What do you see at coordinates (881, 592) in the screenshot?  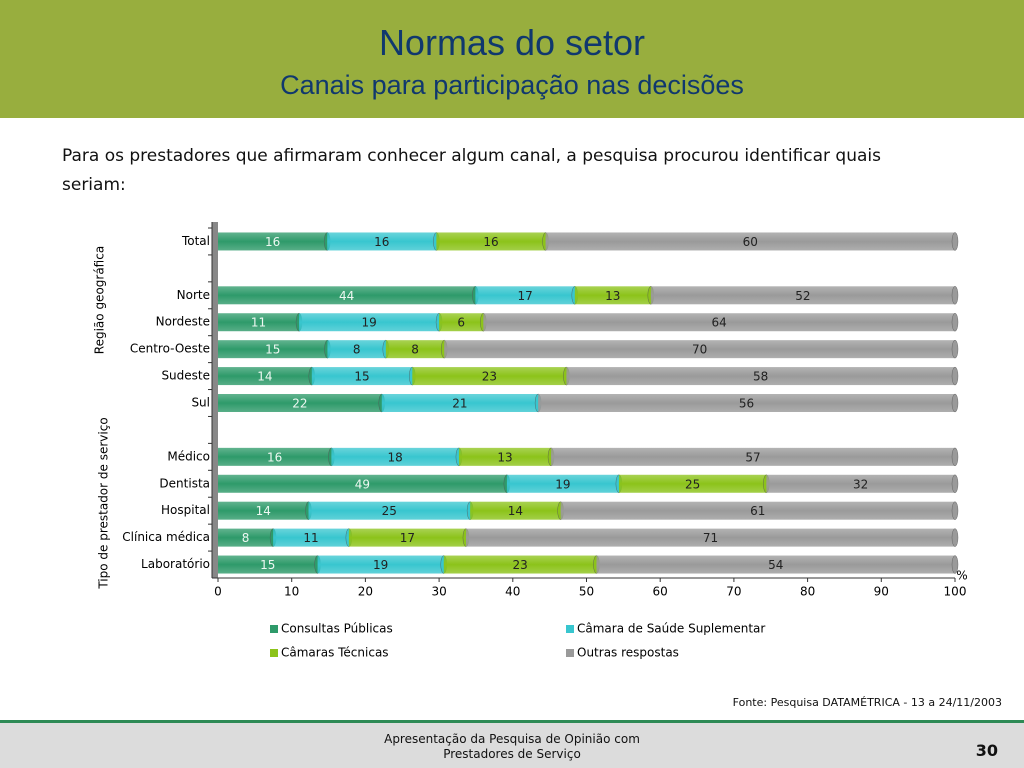 I see `x-tick-label: 90` at bounding box center [881, 592].